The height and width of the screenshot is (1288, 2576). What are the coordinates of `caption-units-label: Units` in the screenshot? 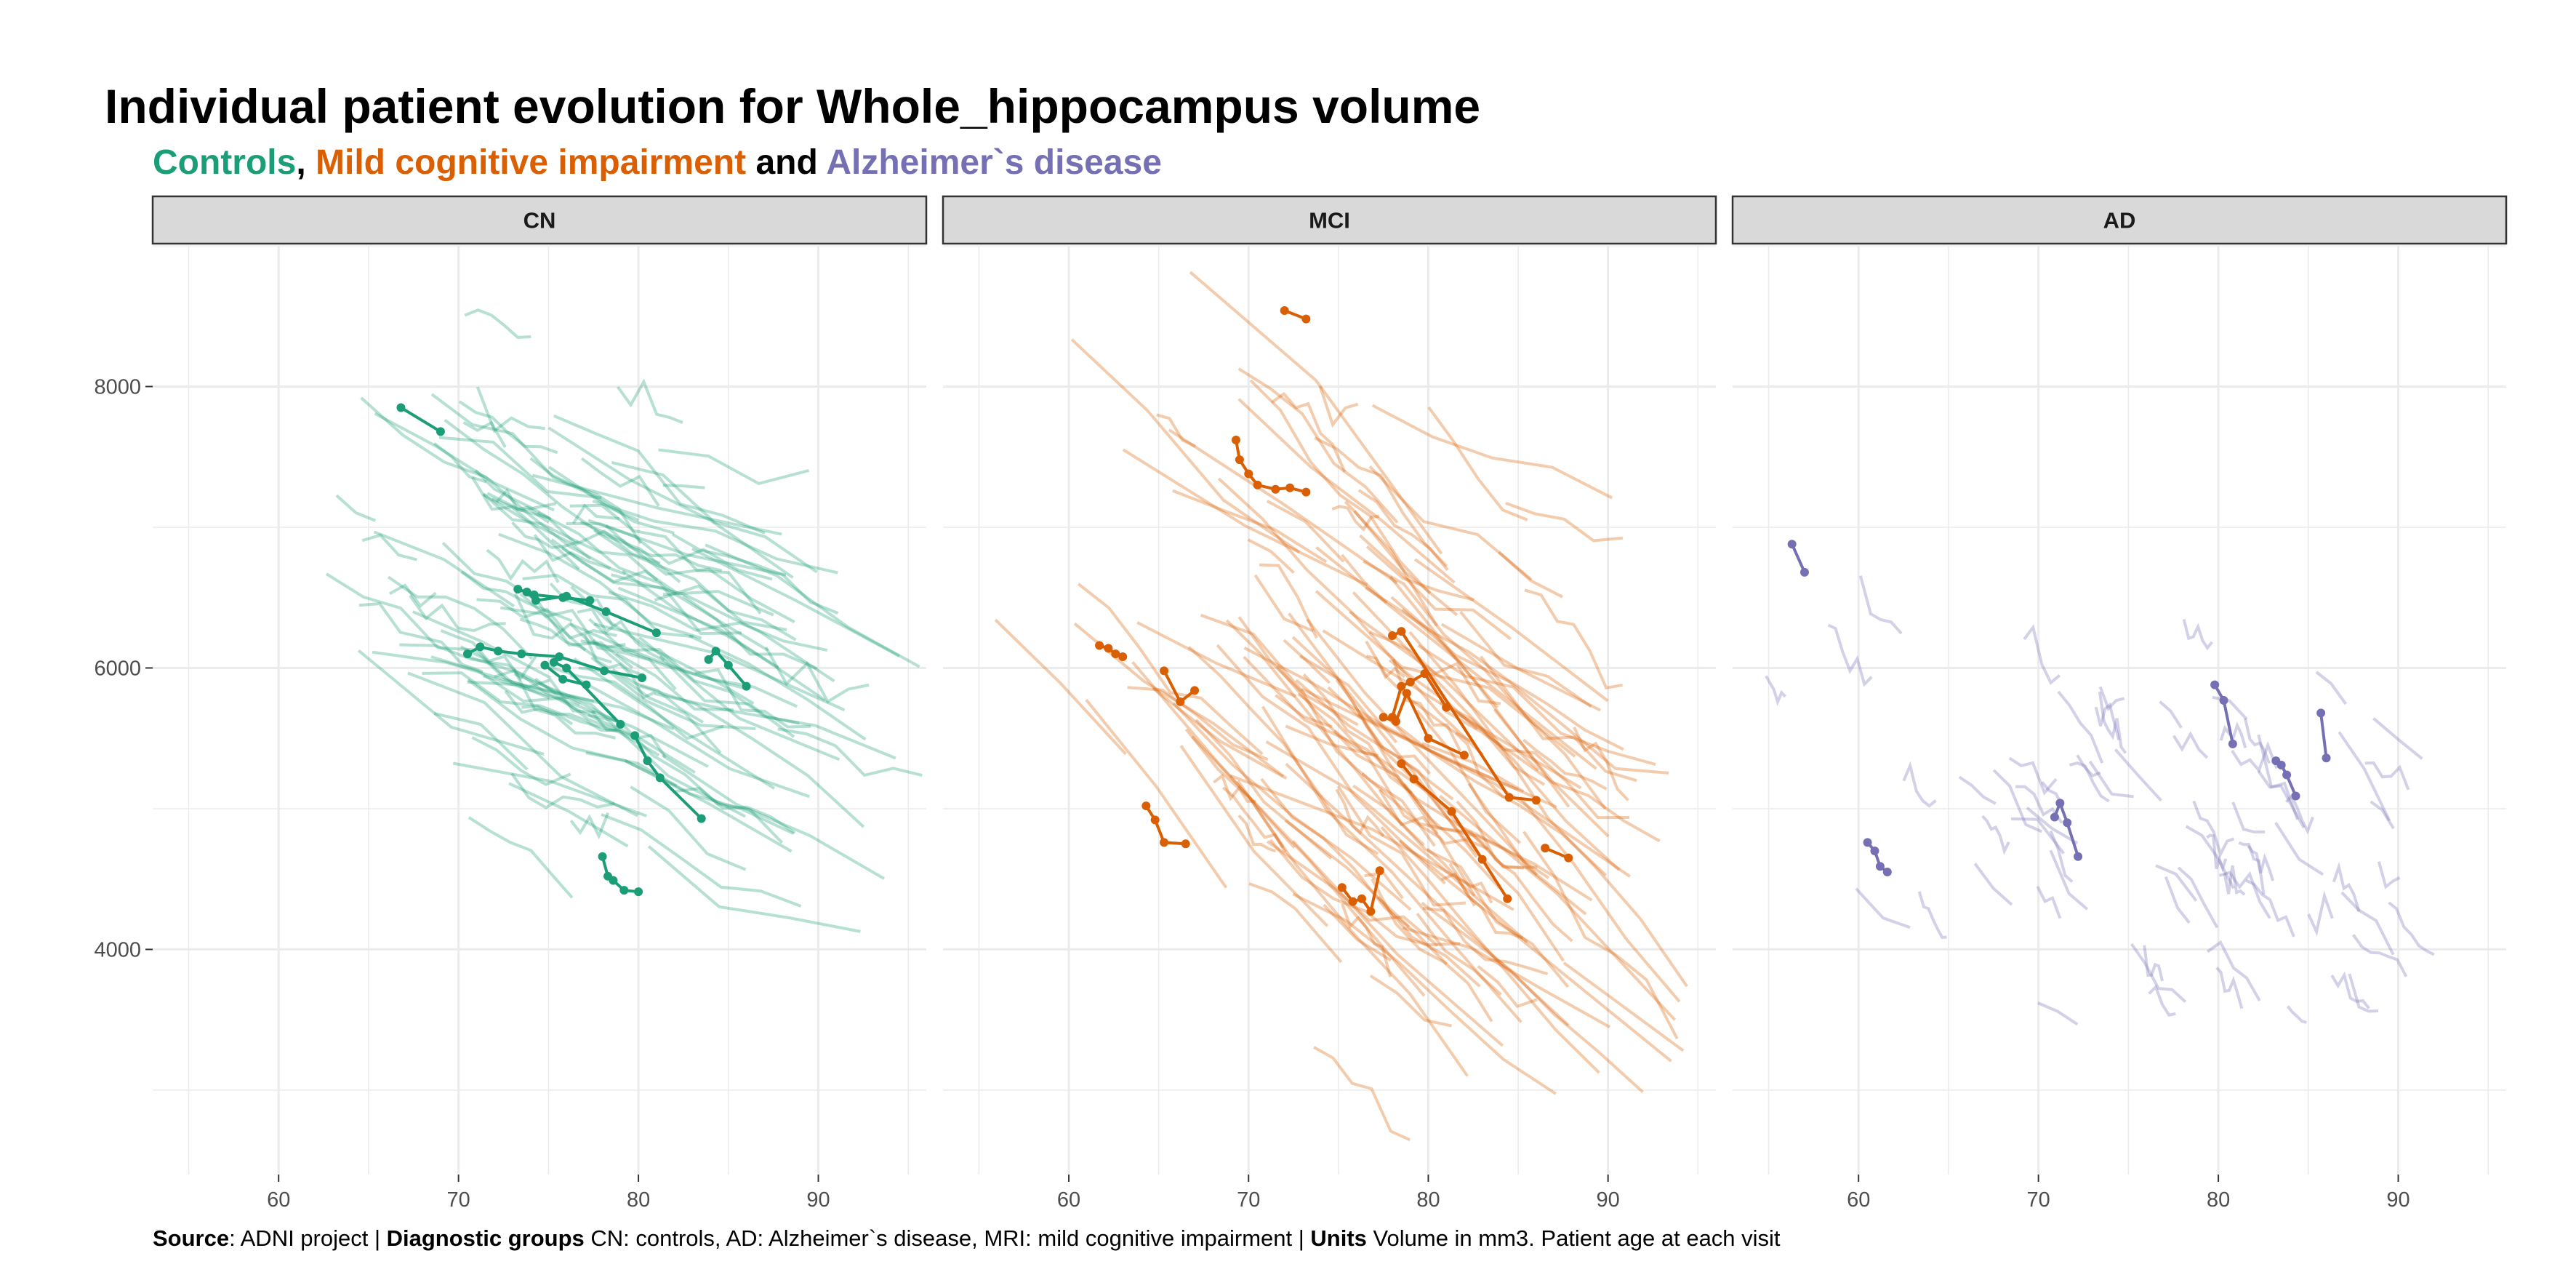 It's located at (1339, 1238).